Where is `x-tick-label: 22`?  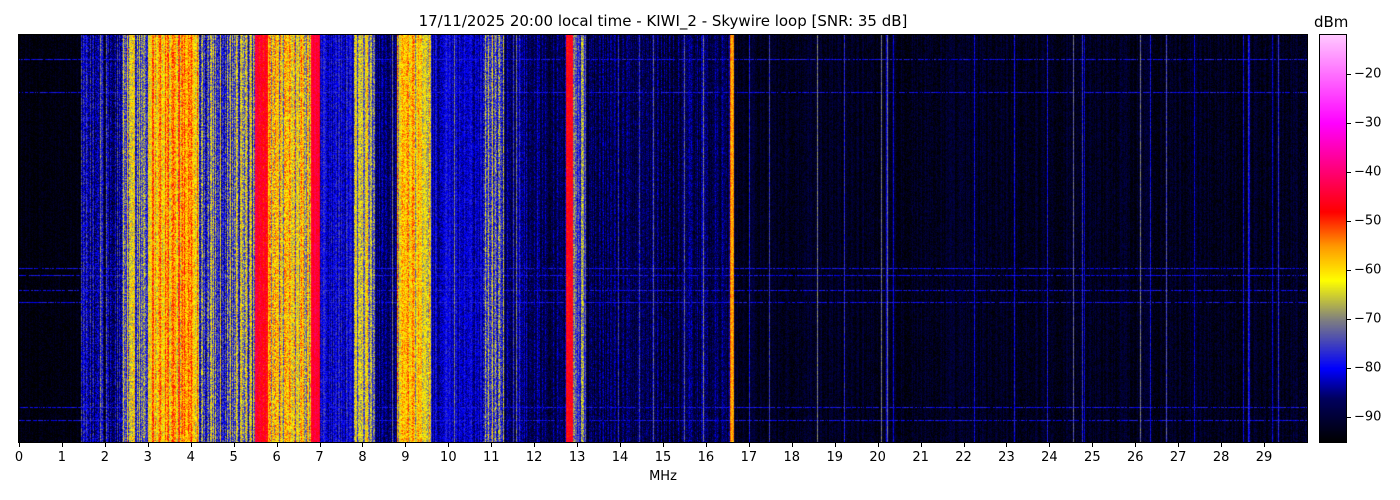 x-tick-label: 22 is located at coordinates (963, 457).